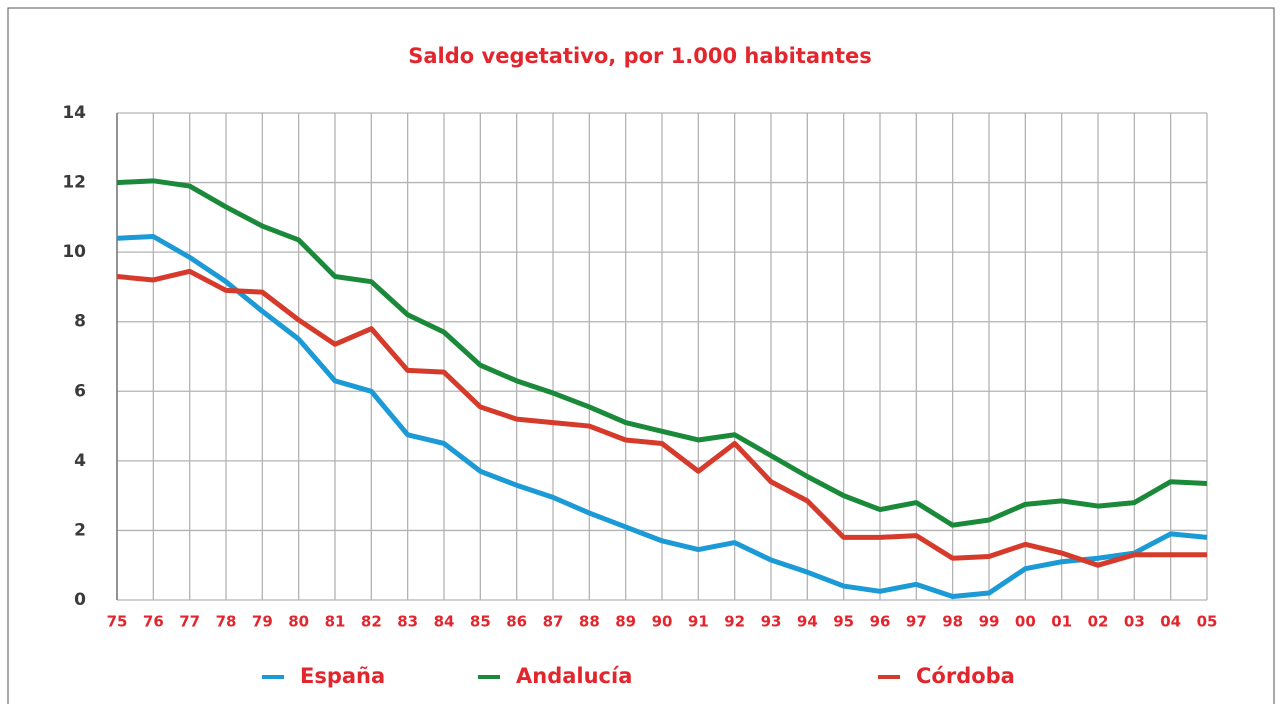 This screenshot has height=704, width=1282. I want to click on x-tick-label: 90, so click(662, 622).